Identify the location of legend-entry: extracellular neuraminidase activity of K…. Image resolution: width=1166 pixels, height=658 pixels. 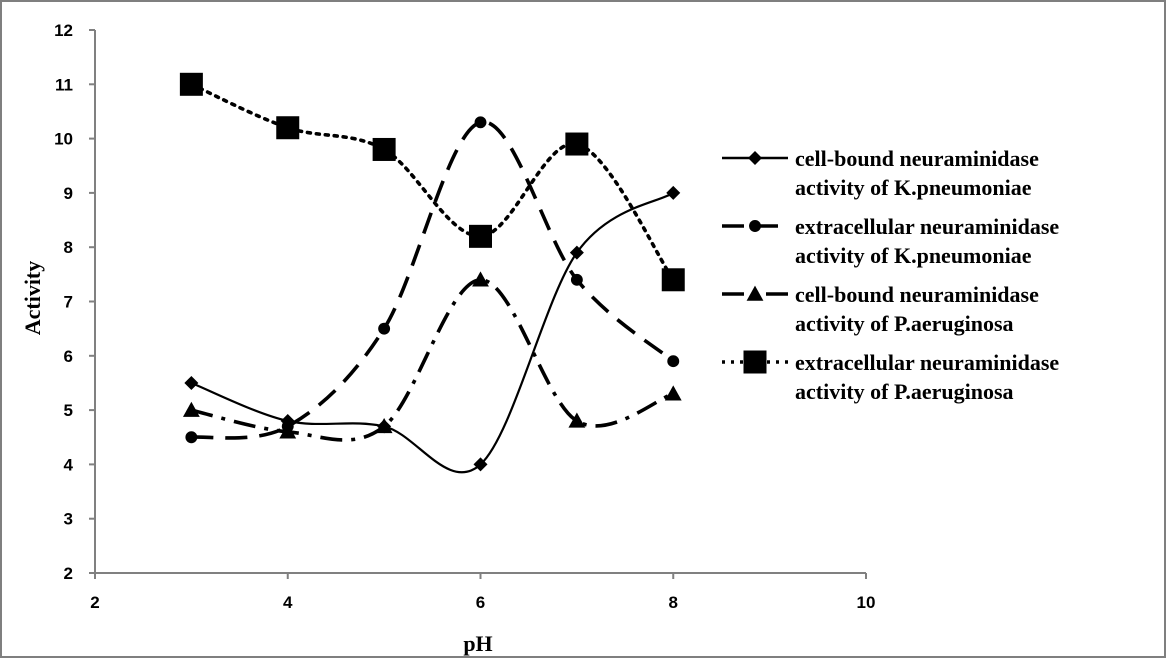
(890, 241).